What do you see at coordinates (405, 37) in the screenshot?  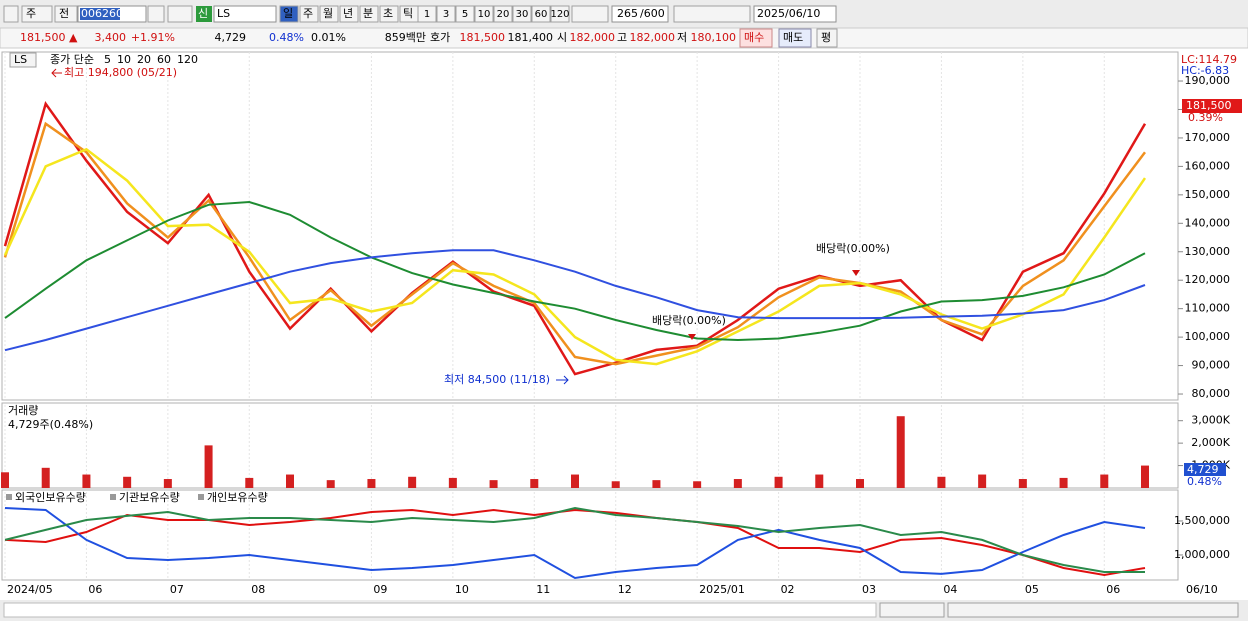 I see `amount: 859백만` at bounding box center [405, 37].